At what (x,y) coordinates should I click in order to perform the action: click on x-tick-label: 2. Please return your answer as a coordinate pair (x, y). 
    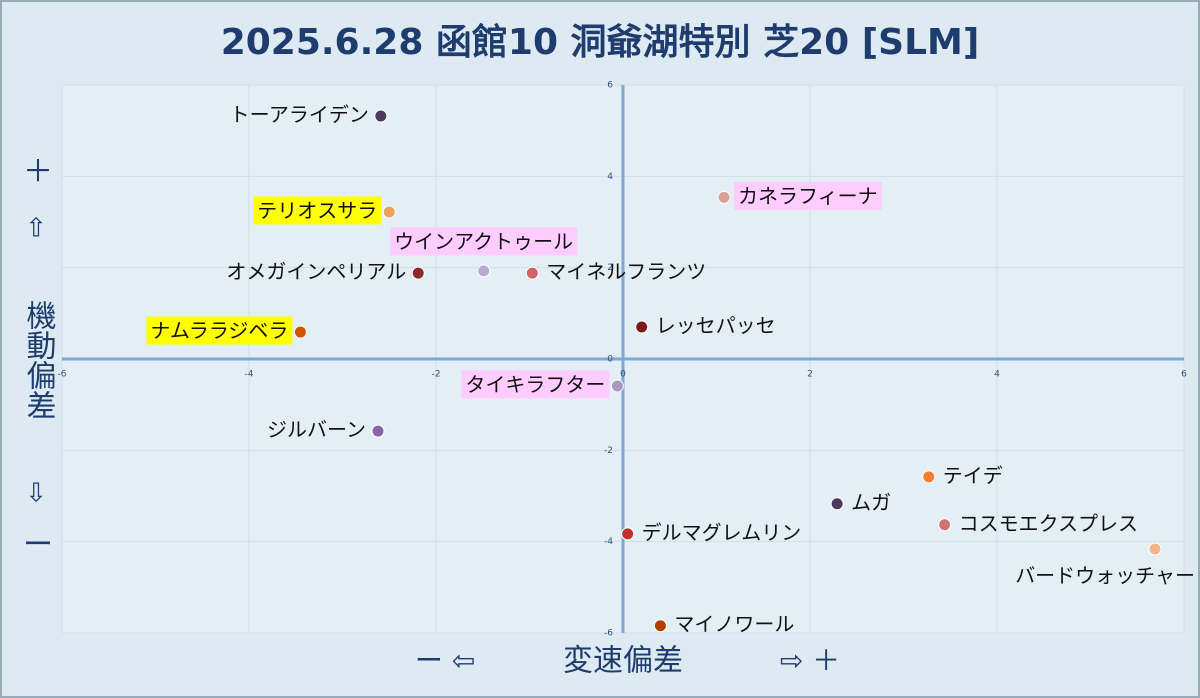
    Looking at the image, I should click on (810, 375).